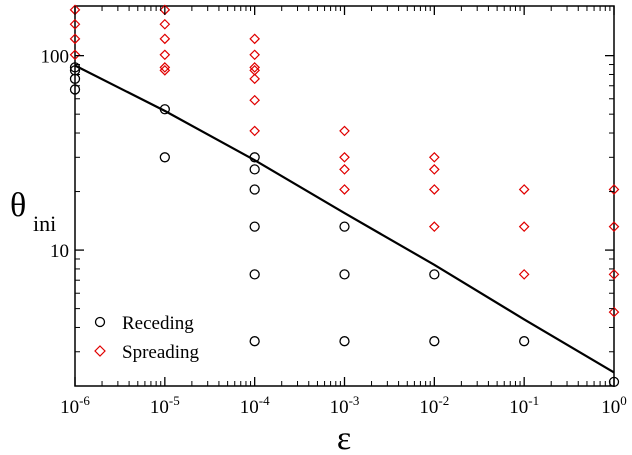 This screenshot has height=455, width=632. What do you see at coordinates (147, 338) in the screenshot?
I see `legend: Receding Spreading` at bounding box center [147, 338].